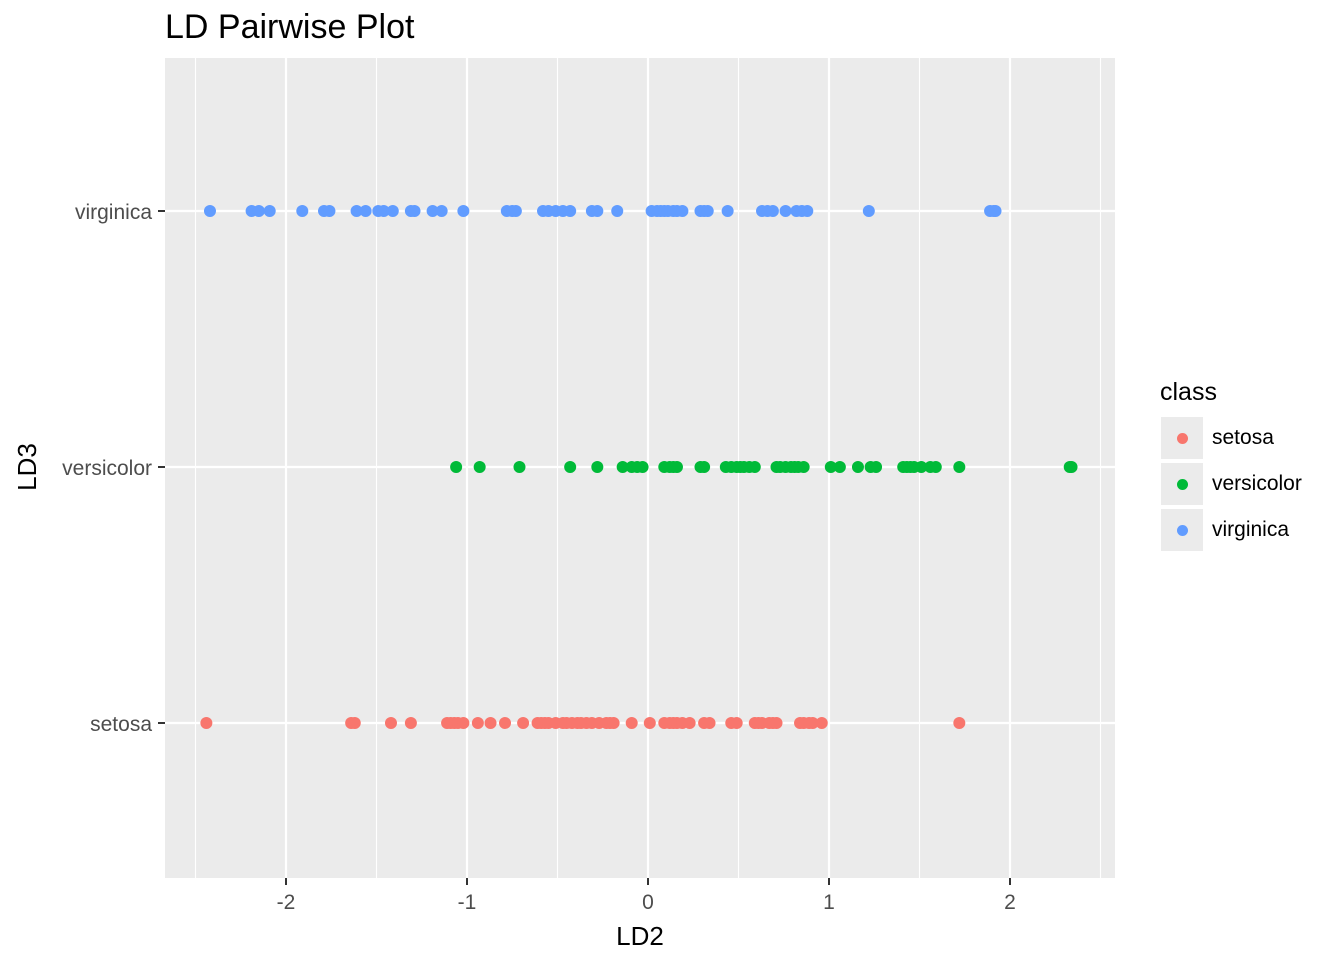  I want to click on legend-title: class, so click(1188, 392).